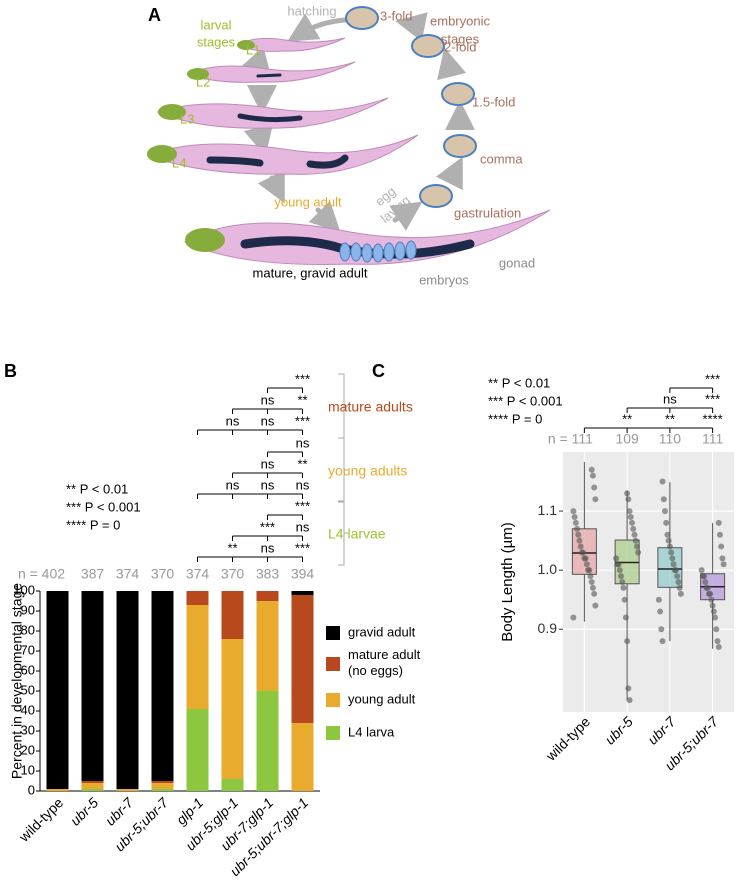  I want to click on diagram-label: 3-fold, so click(396, 15).